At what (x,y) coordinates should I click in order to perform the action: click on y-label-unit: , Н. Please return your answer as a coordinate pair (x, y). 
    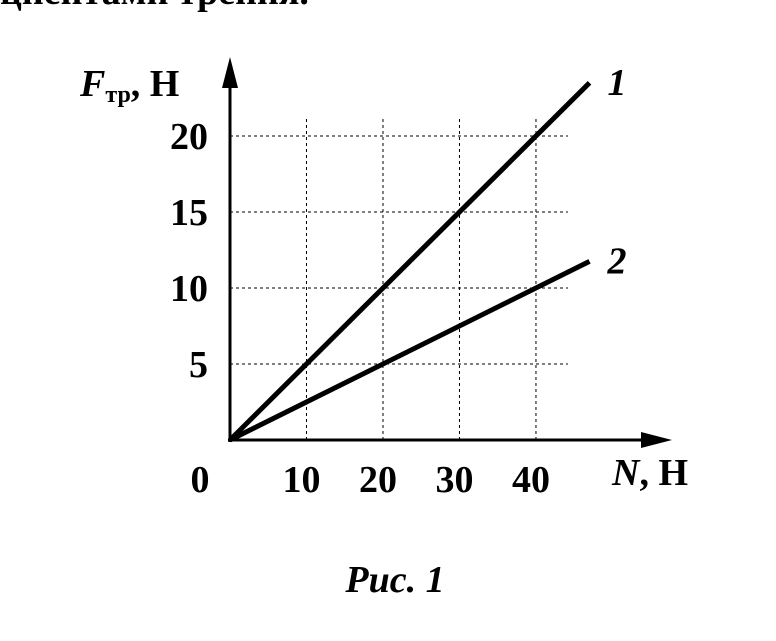
    Looking at the image, I should click on (155, 84).